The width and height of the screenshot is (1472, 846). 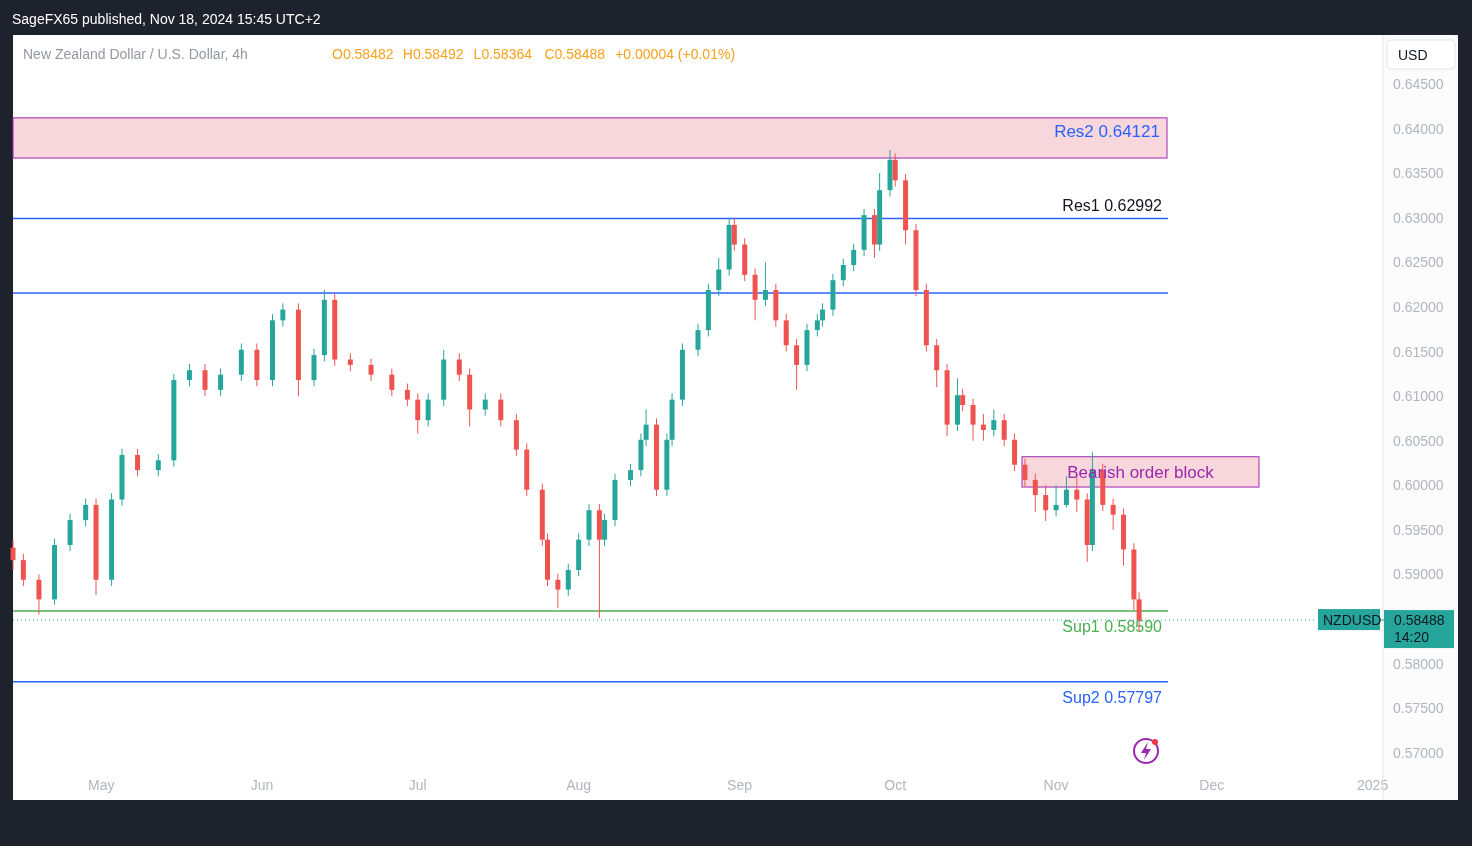 What do you see at coordinates (1418, 529) in the screenshot?
I see `y-tick-label: 0.59500` at bounding box center [1418, 529].